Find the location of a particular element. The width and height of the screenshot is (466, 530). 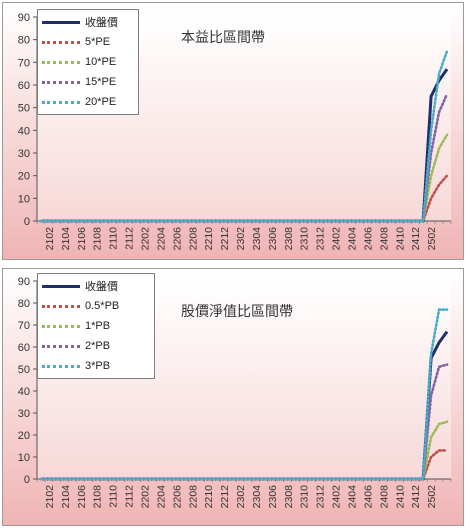

legend-label: 3*PB is located at coordinates (98, 366).